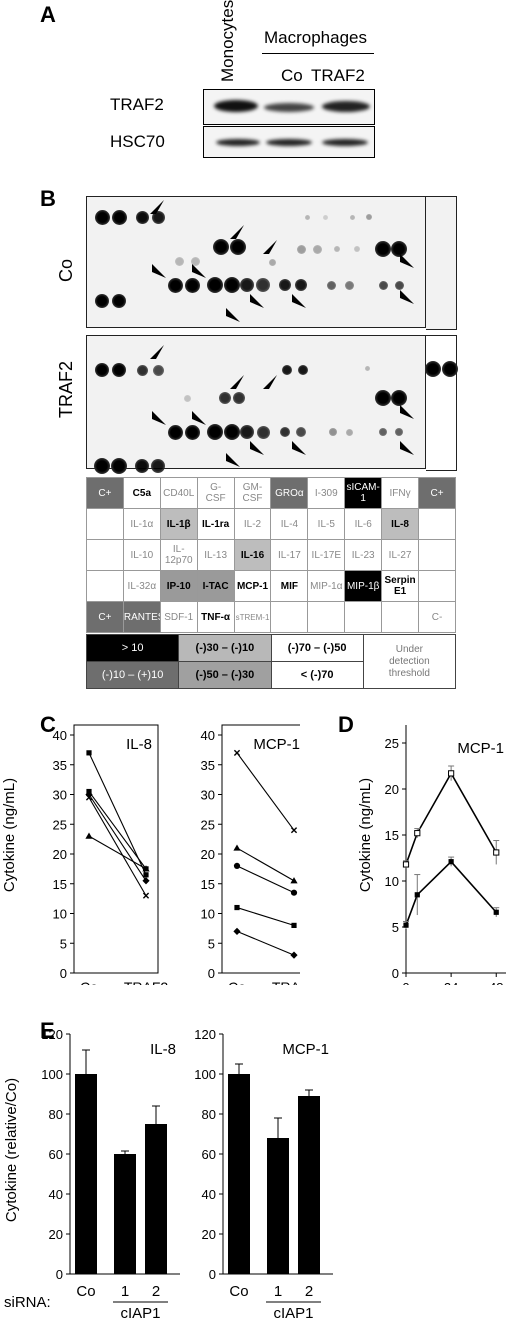 The image size is (520, 1320). I want to click on x-tick-label: 24, so click(451, 982).